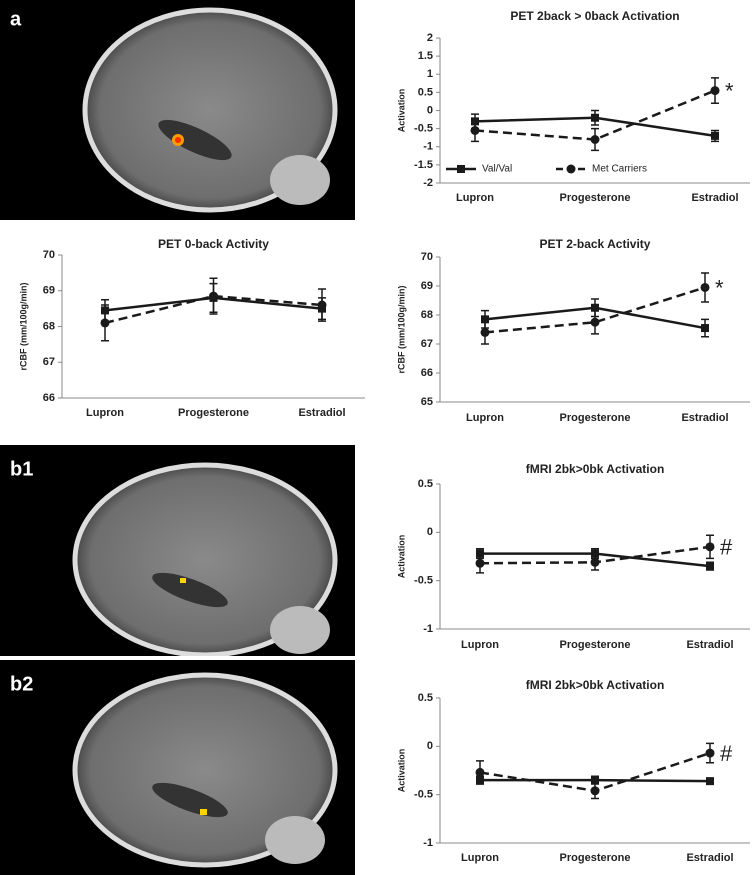 The width and height of the screenshot is (754, 875). I want to click on y-tick-label: 1.5, so click(425, 56).